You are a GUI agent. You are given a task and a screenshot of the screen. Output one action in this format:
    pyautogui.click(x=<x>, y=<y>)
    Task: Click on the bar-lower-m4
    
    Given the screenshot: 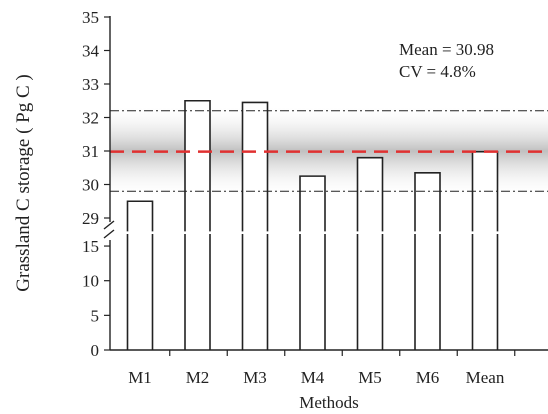 What is the action you would take?
    pyautogui.click(x=312, y=292)
    